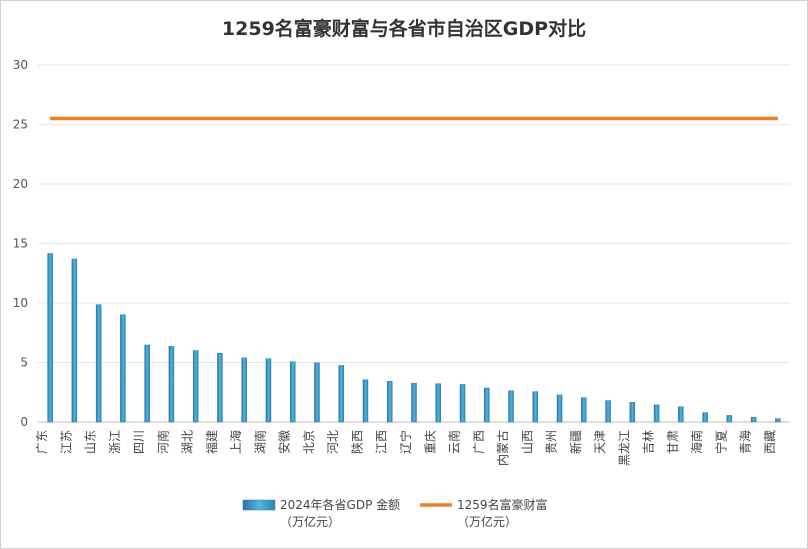 This screenshot has height=549, width=808. I want to click on x-tick-label: 云南, so click(454, 442).